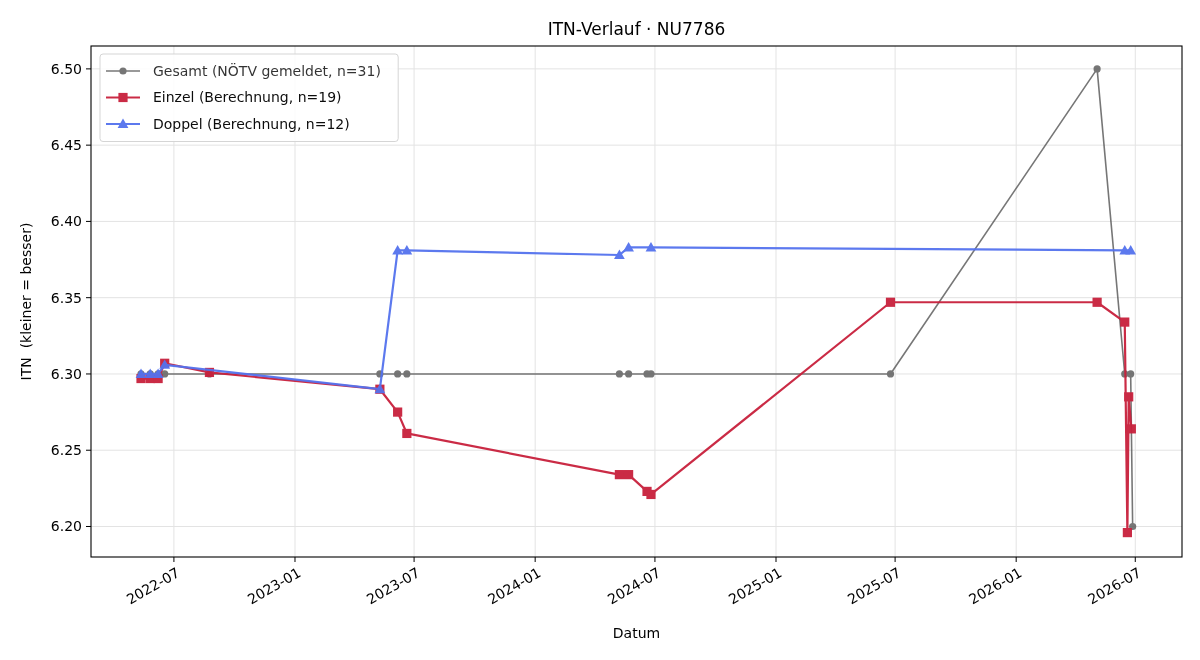  What do you see at coordinates (636, 633) in the screenshot?
I see `x-axis-title: Datum` at bounding box center [636, 633].